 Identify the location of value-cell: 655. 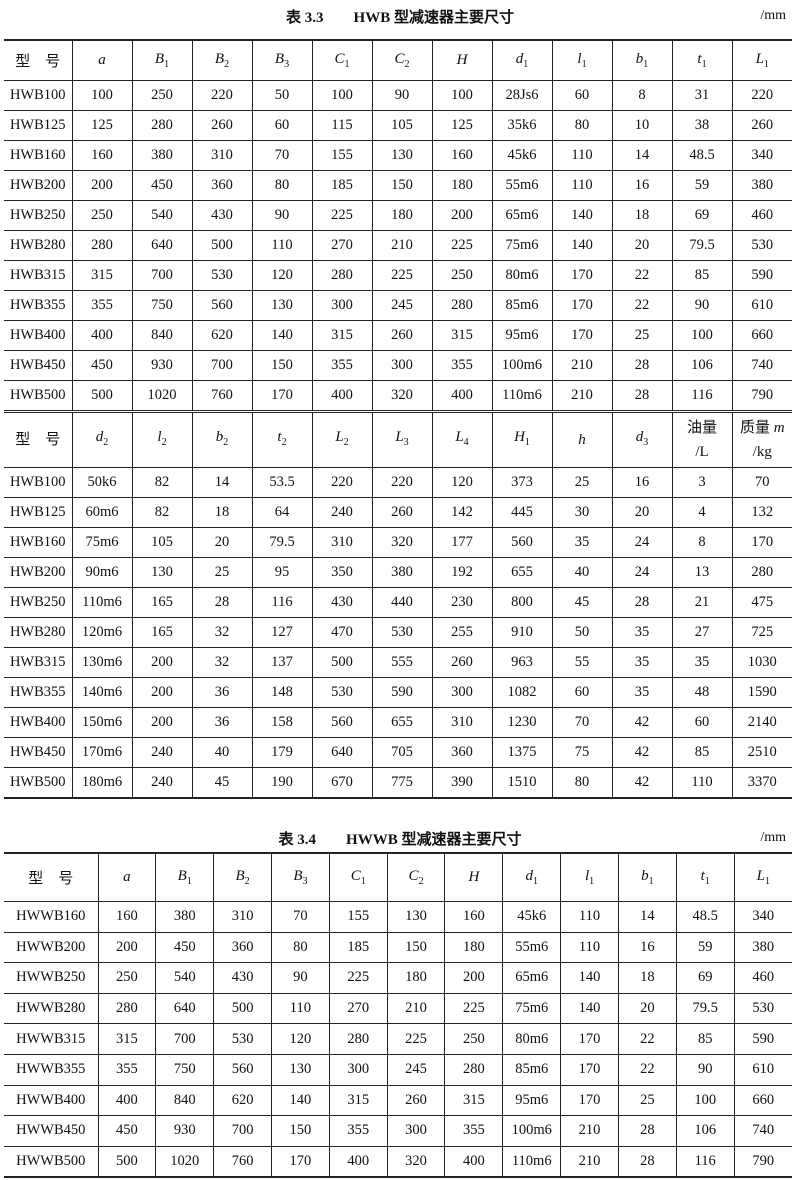
(402, 722).